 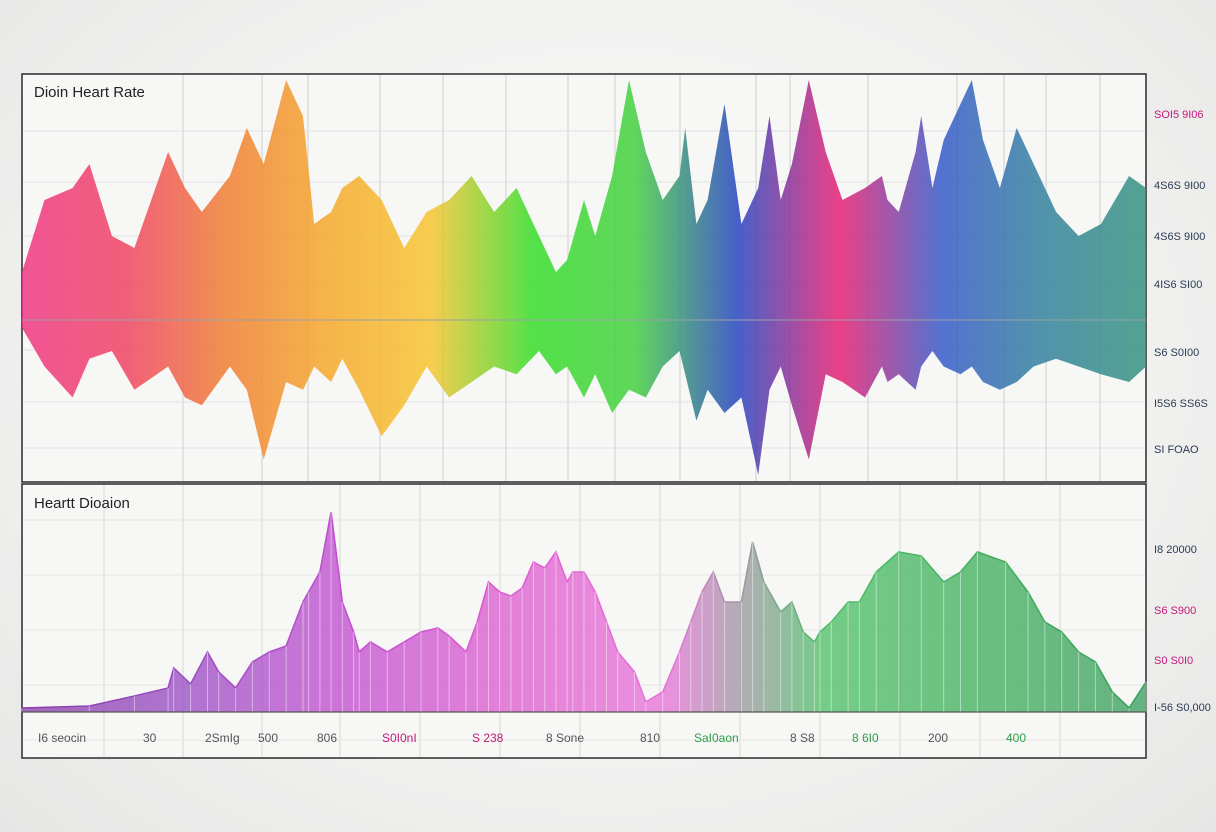 I want to click on heart-duration-title: Heartt Dioaion, so click(x=82, y=503).